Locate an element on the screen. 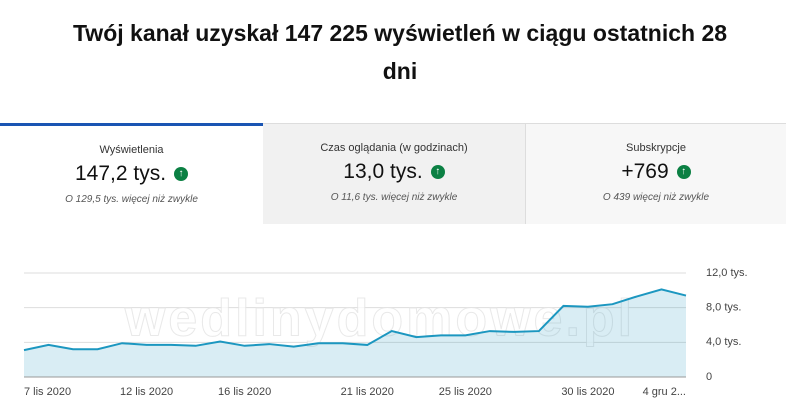 This screenshot has height=406, width=800. tab-label: Subskrypcje is located at coordinates (656, 148).